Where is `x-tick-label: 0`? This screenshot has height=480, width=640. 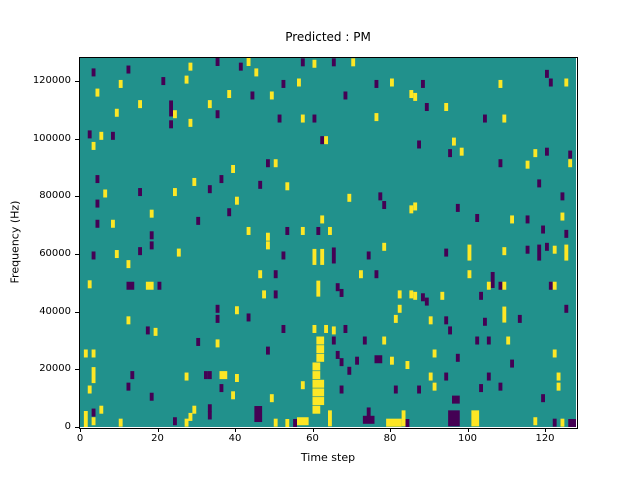
x-tick-label: 0 is located at coordinates (80, 438).